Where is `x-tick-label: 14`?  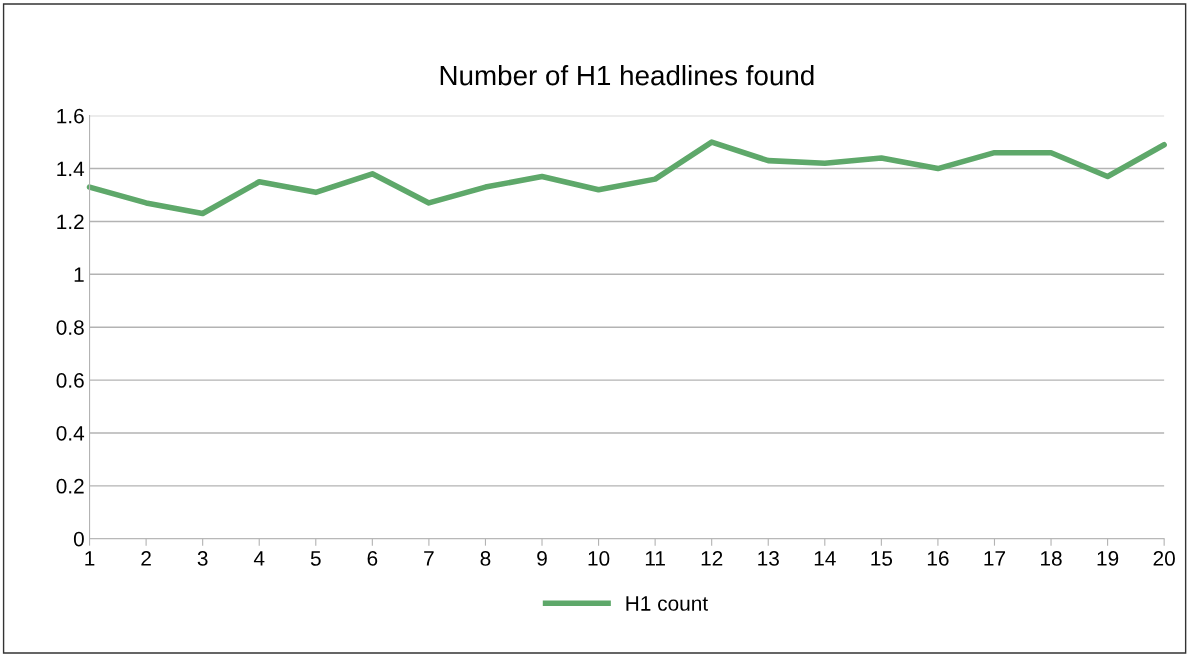
x-tick-label: 14 is located at coordinates (825, 558).